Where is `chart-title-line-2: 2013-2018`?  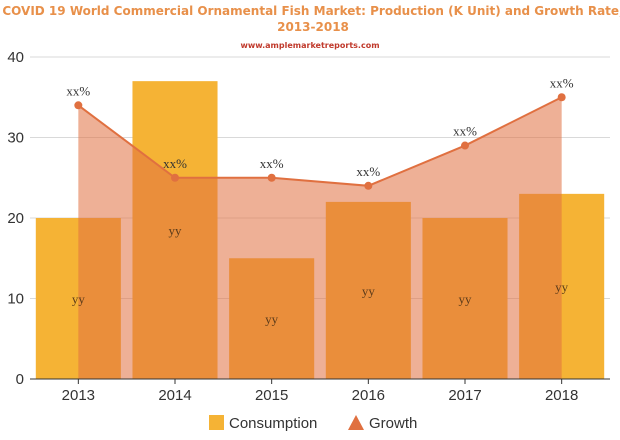 chart-title-line-2: 2013-2018 is located at coordinates (313, 27).